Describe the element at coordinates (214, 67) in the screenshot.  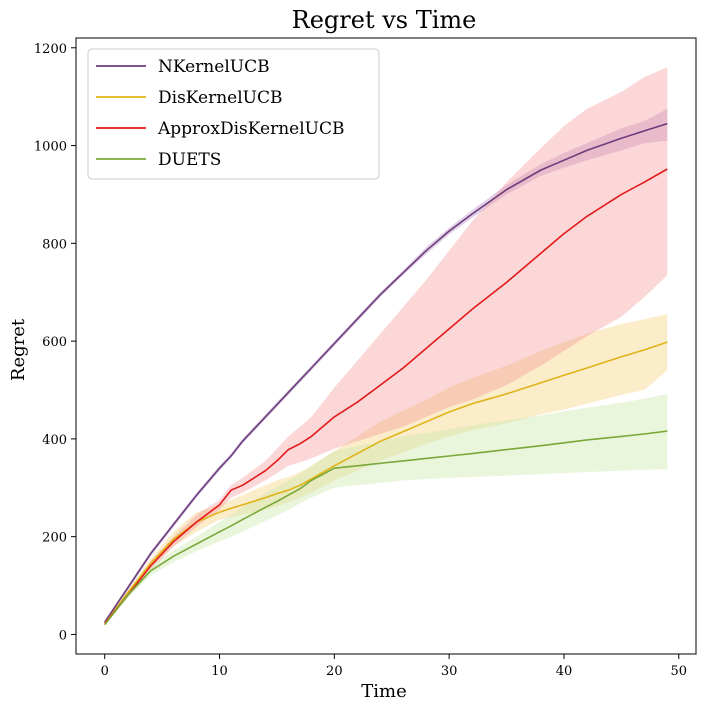
I see `legend-label-0: NKernelUCB` at that location.